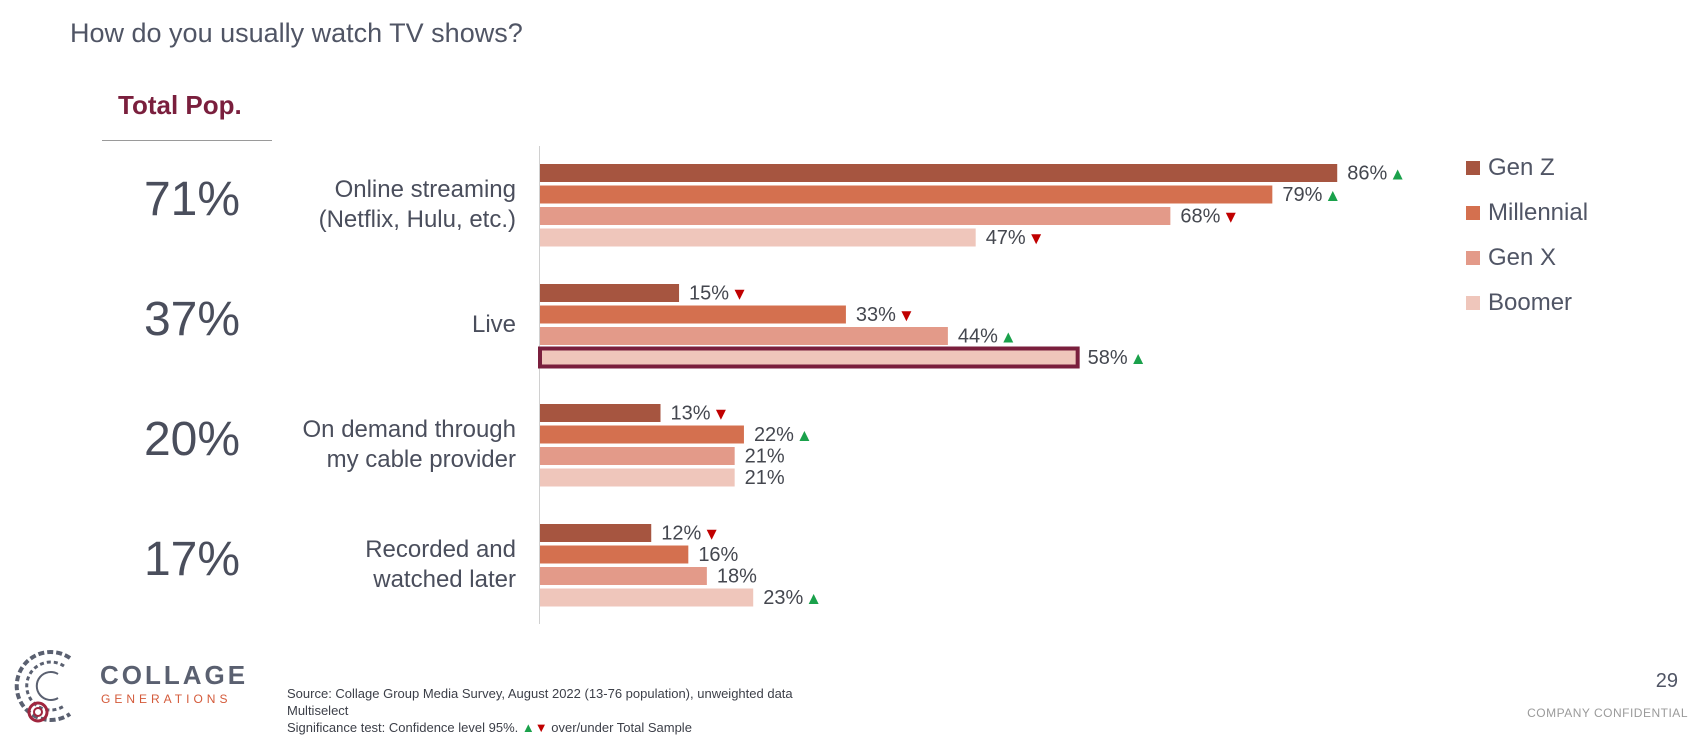 The image size is (1696, 738). I want to click on brand-subtitle: GENERATIONS, so click(166, 699).